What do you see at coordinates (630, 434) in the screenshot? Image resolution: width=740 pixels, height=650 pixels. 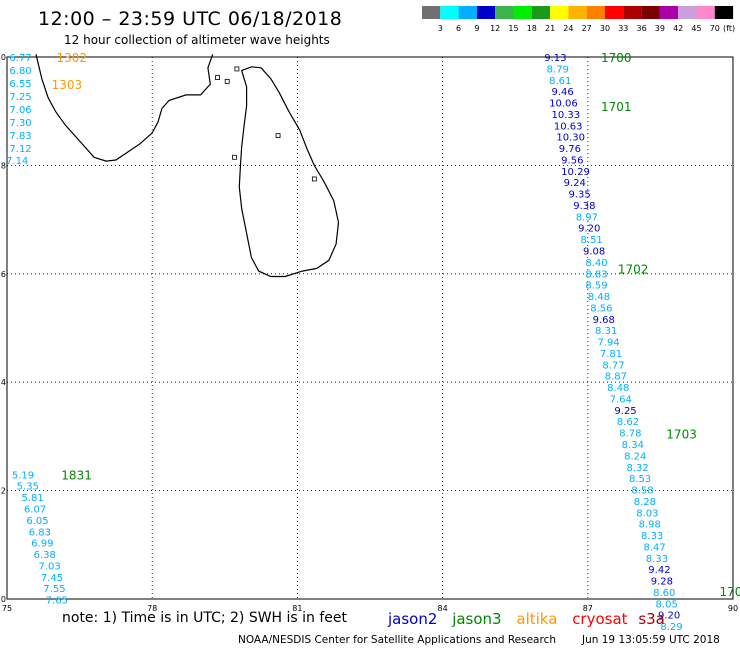 I see `wave-height-value: 8.78` at bounding box center [630, 434].